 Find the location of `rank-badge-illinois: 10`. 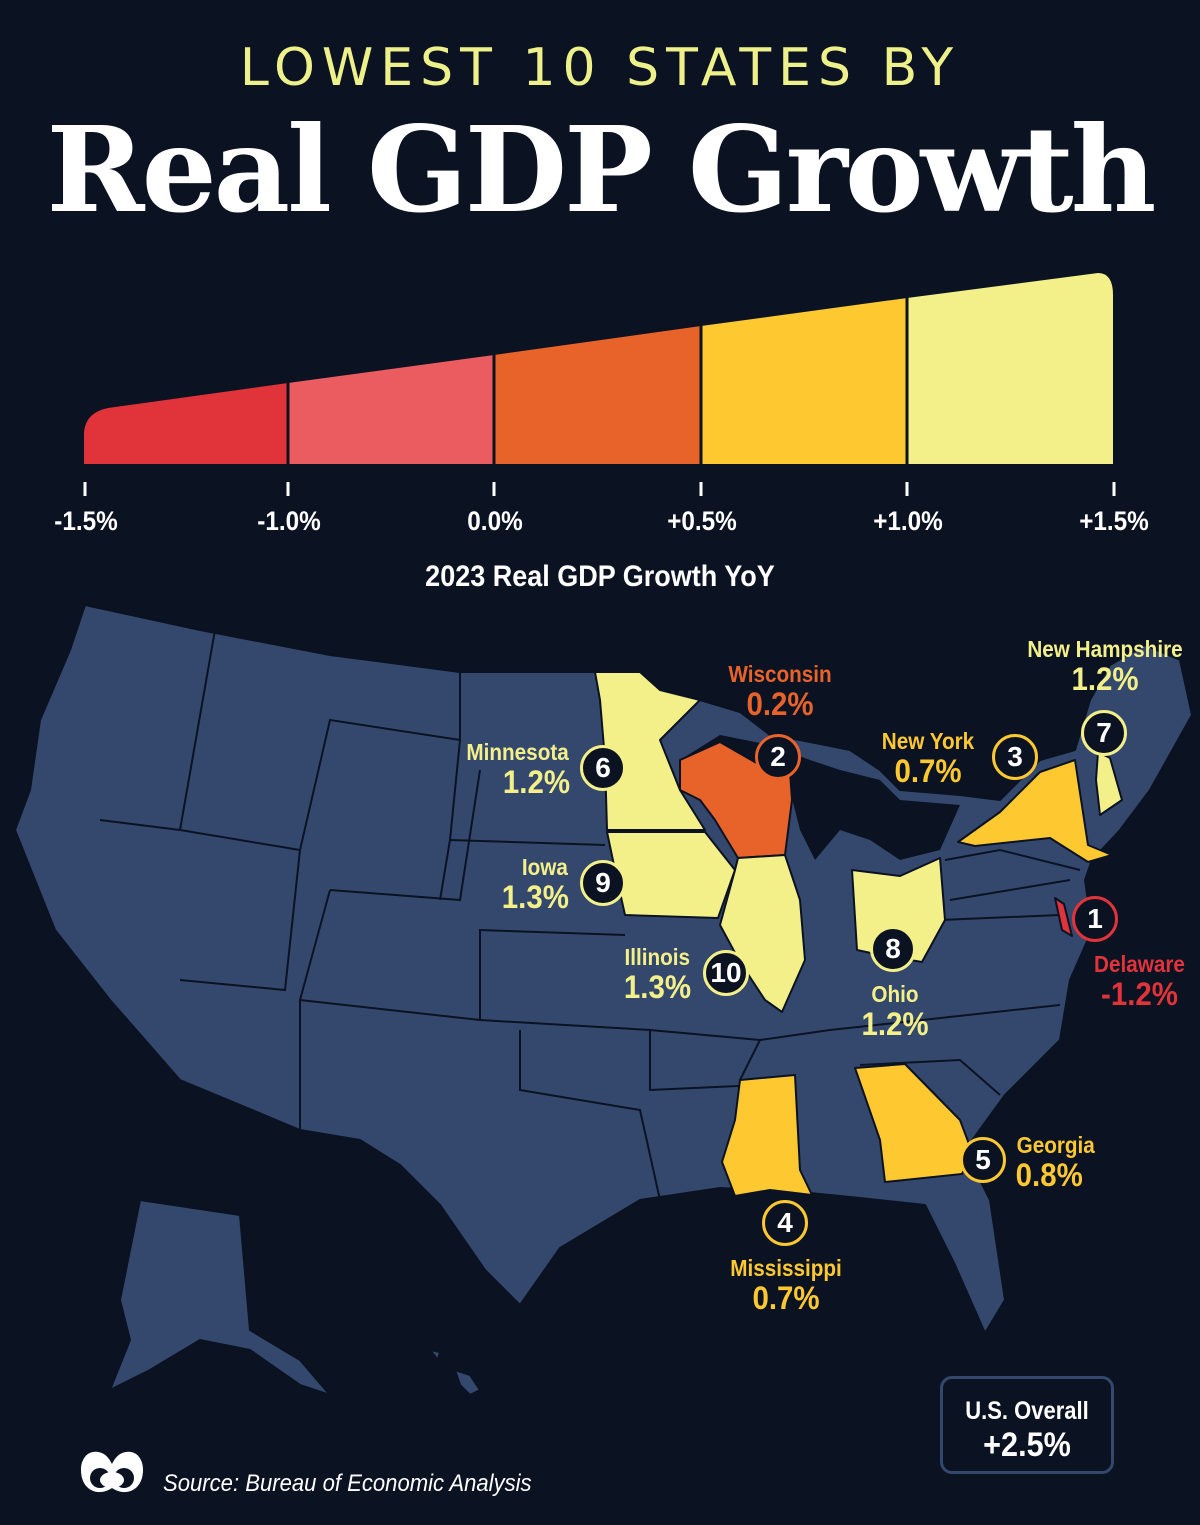

rank-badge-illinois: 10 is located at coordinates (726, 973).